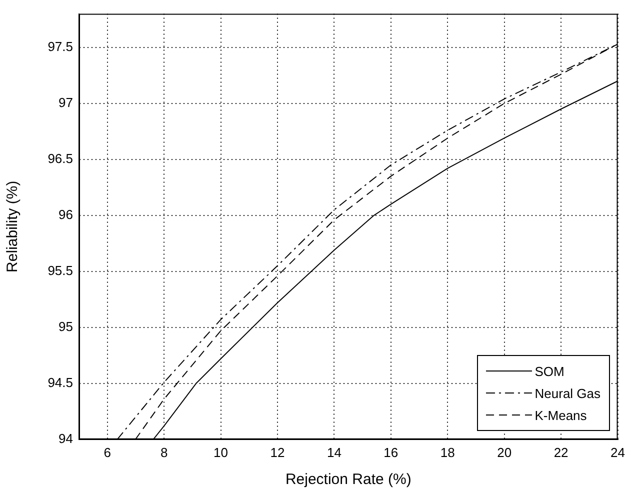 The height and width of the screenshot is (493, 631). What do you see at coordinates (560, 415) in the screenshot?
I see `legend-label: K-Means` at bounding box center [560, 415].